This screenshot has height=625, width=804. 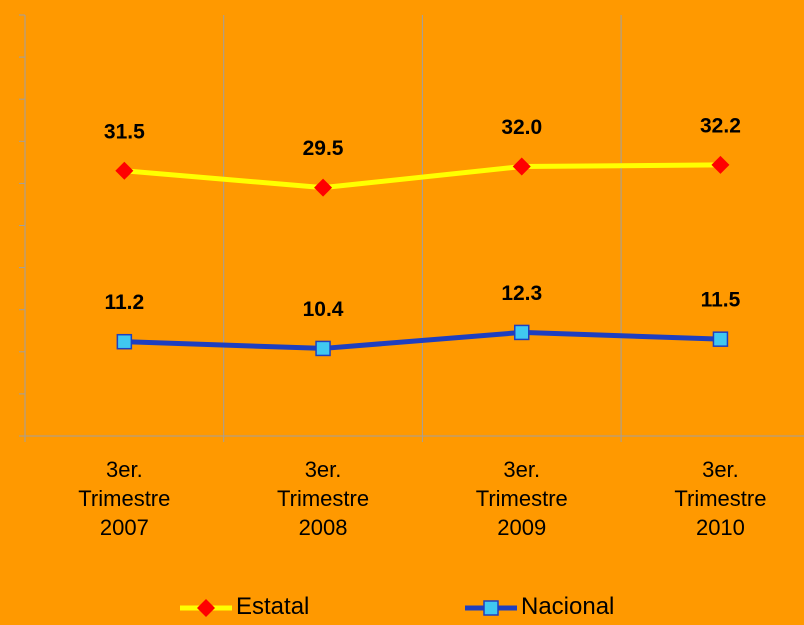 What do you see at coordinates (323, 148) in the screenshot?
I see `data-label: 29.5` at bounding box center [323, 148].